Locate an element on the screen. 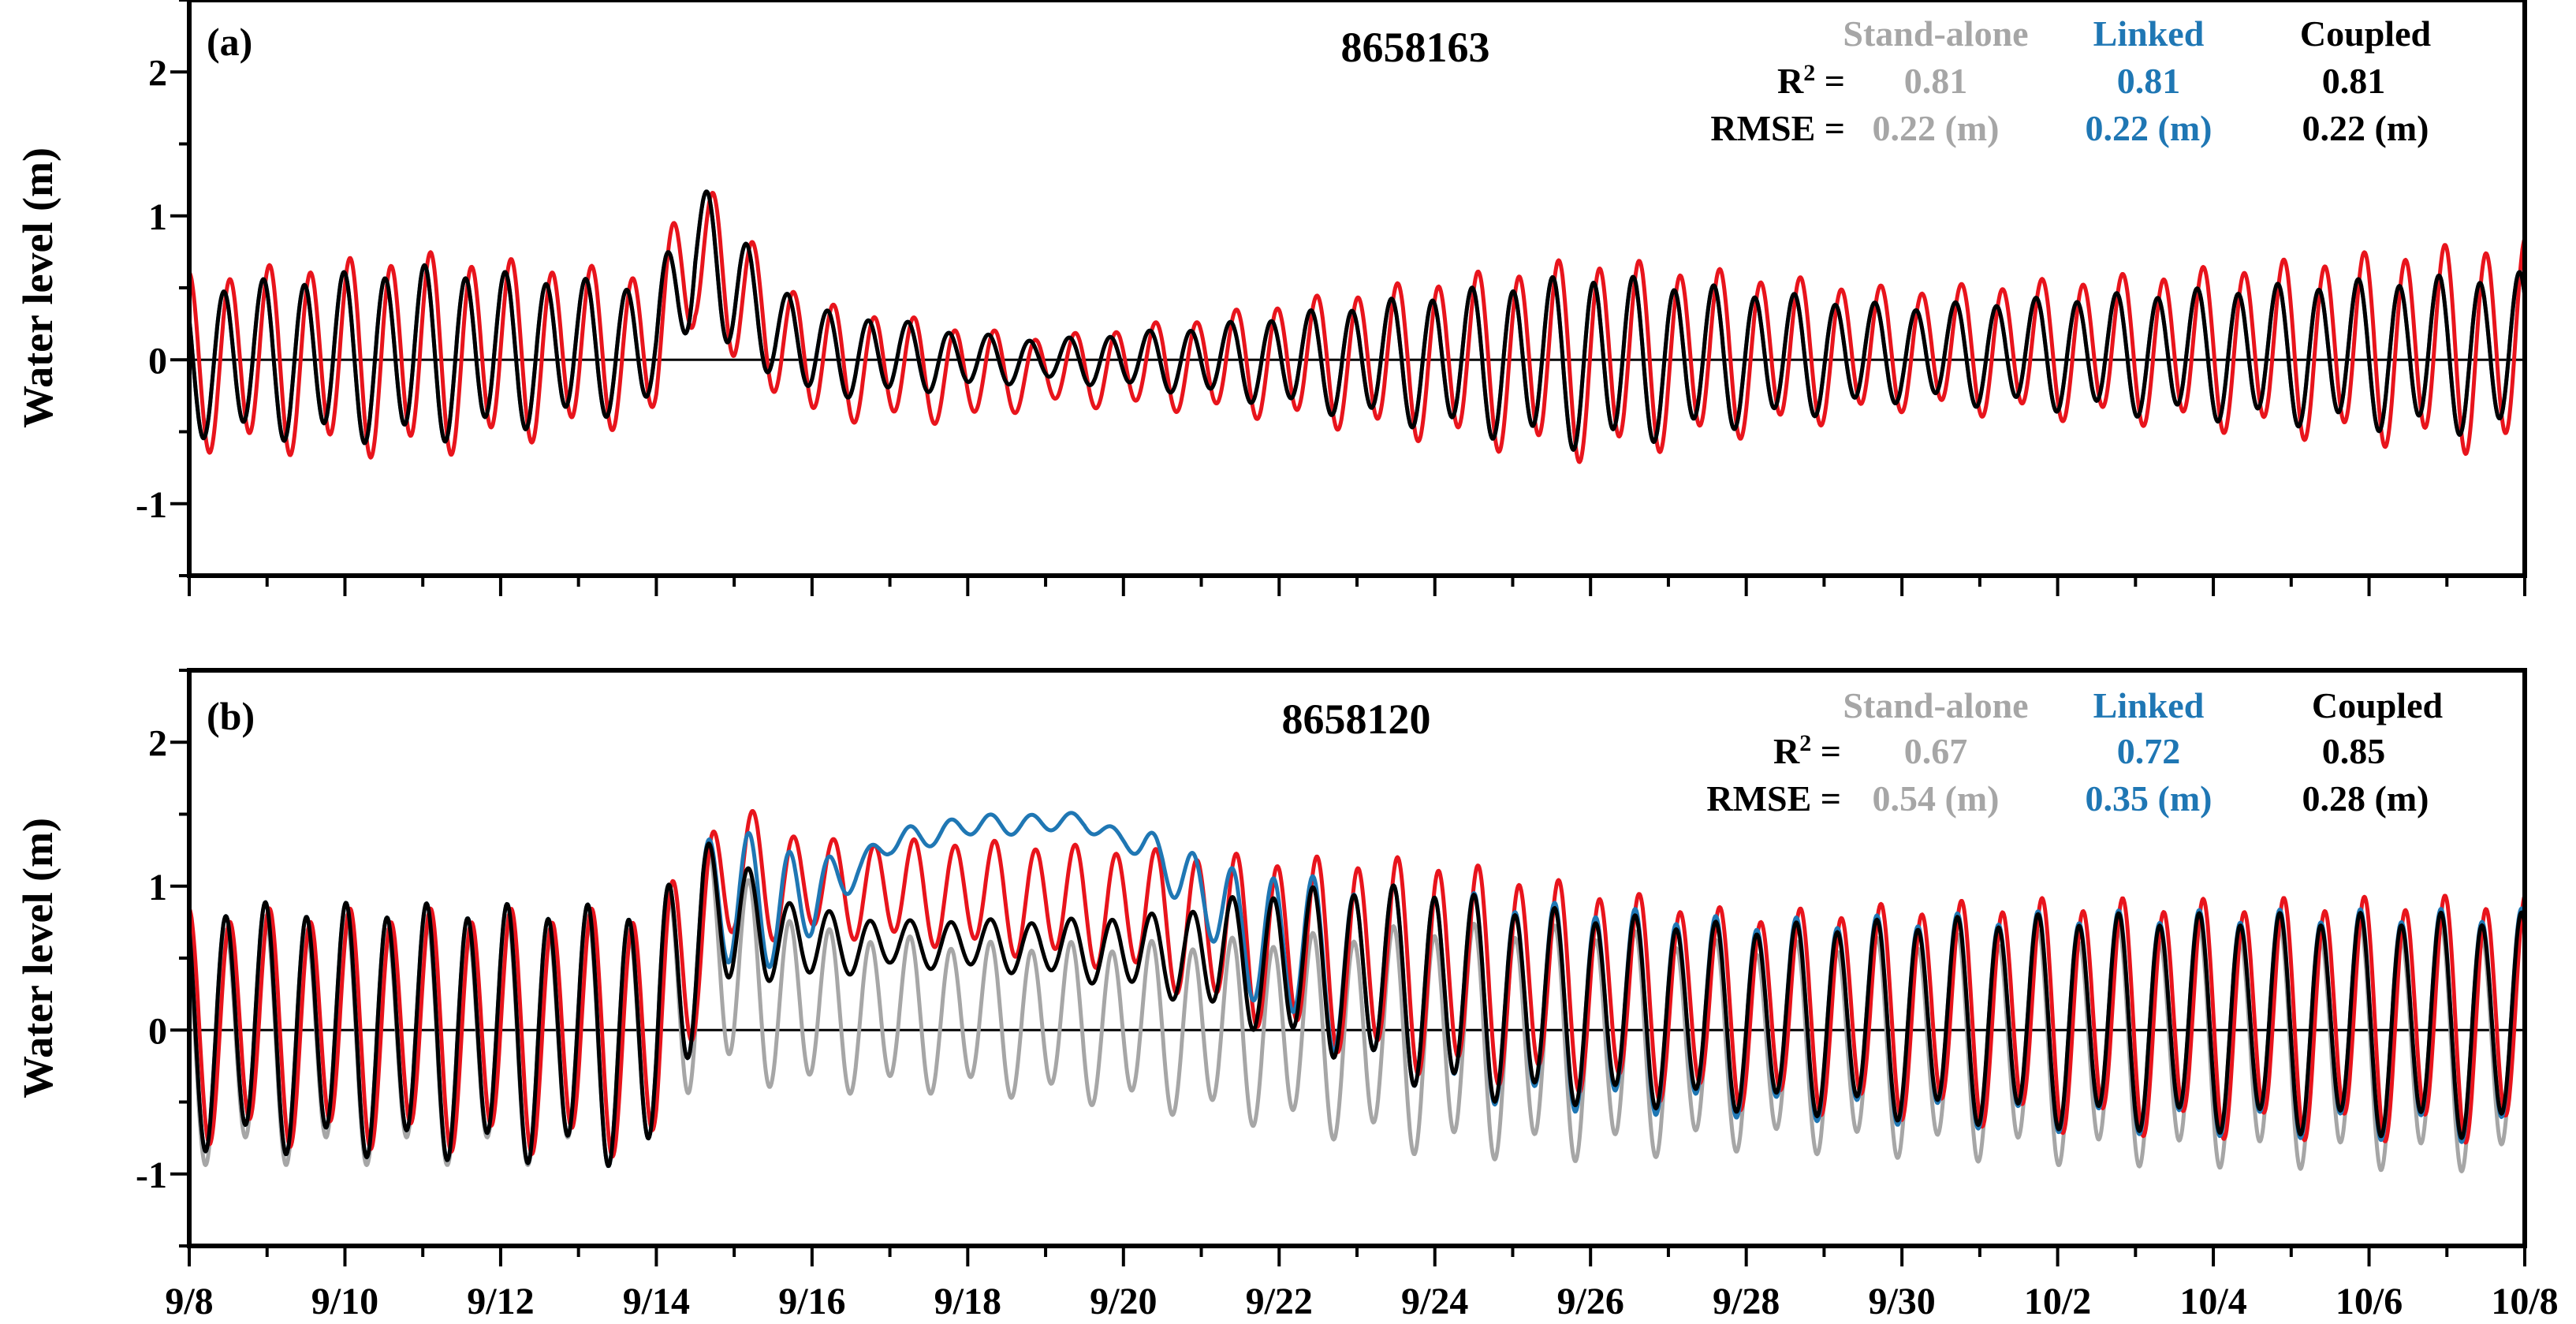 The width and height of the screenshot is (2576, 1324). x-tick-label: 9/14 is located at coordinates (657, 1301).